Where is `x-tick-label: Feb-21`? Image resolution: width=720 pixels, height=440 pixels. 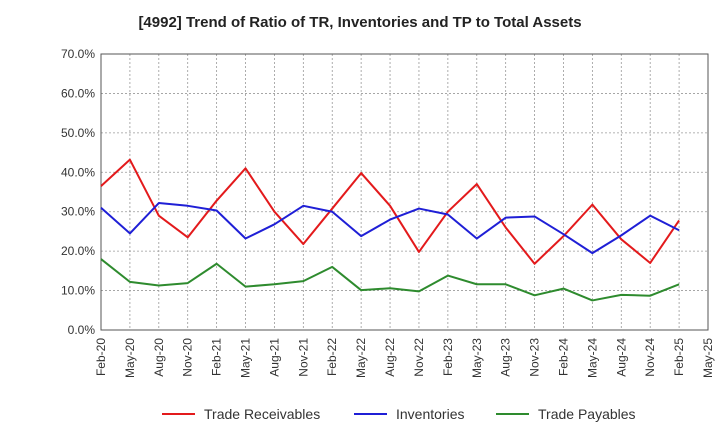 x-tick-label: Feb-21 is located at coordinates (217, 357).